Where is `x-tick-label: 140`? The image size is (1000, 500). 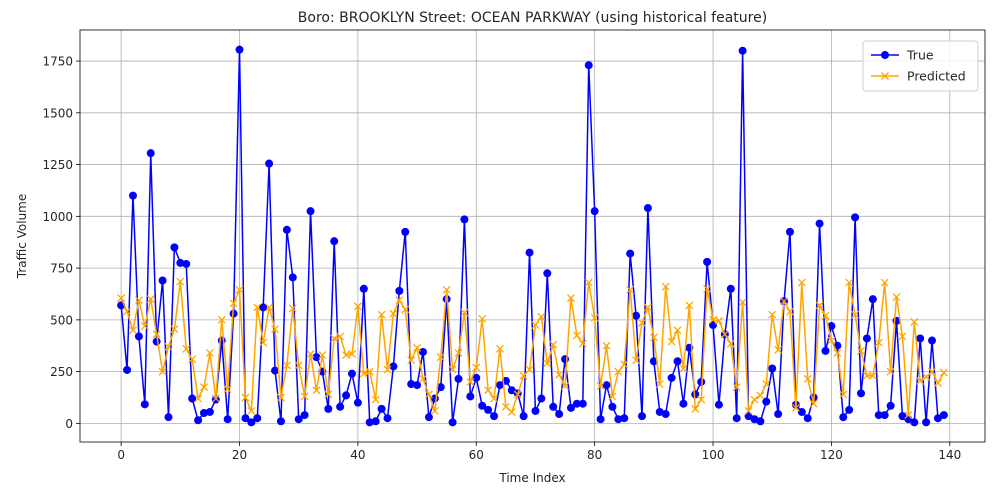
x-tick-label: 140 is located at coordinates (949, 455).